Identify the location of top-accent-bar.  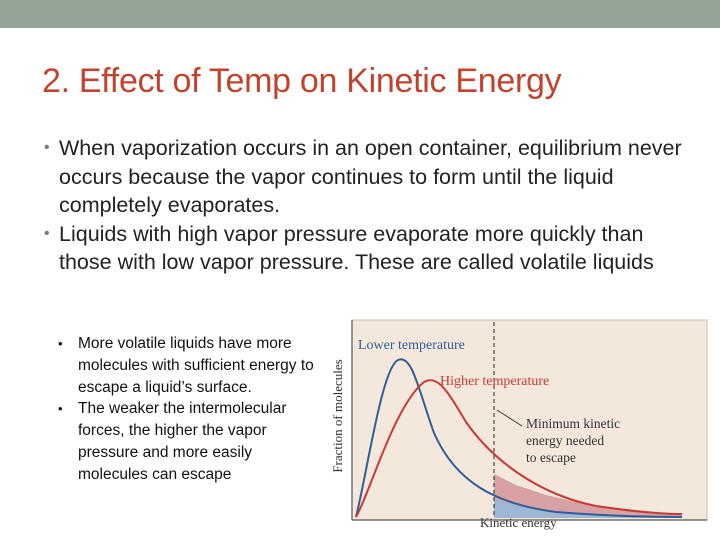
(360, 14).